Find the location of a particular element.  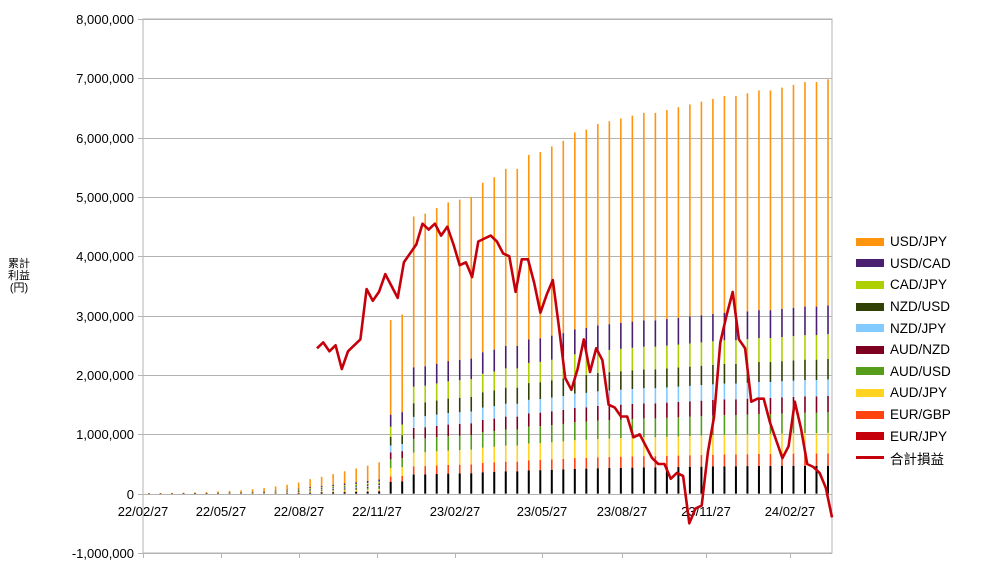

legend-label: 合計損益 is located at coordinates (917, 459).